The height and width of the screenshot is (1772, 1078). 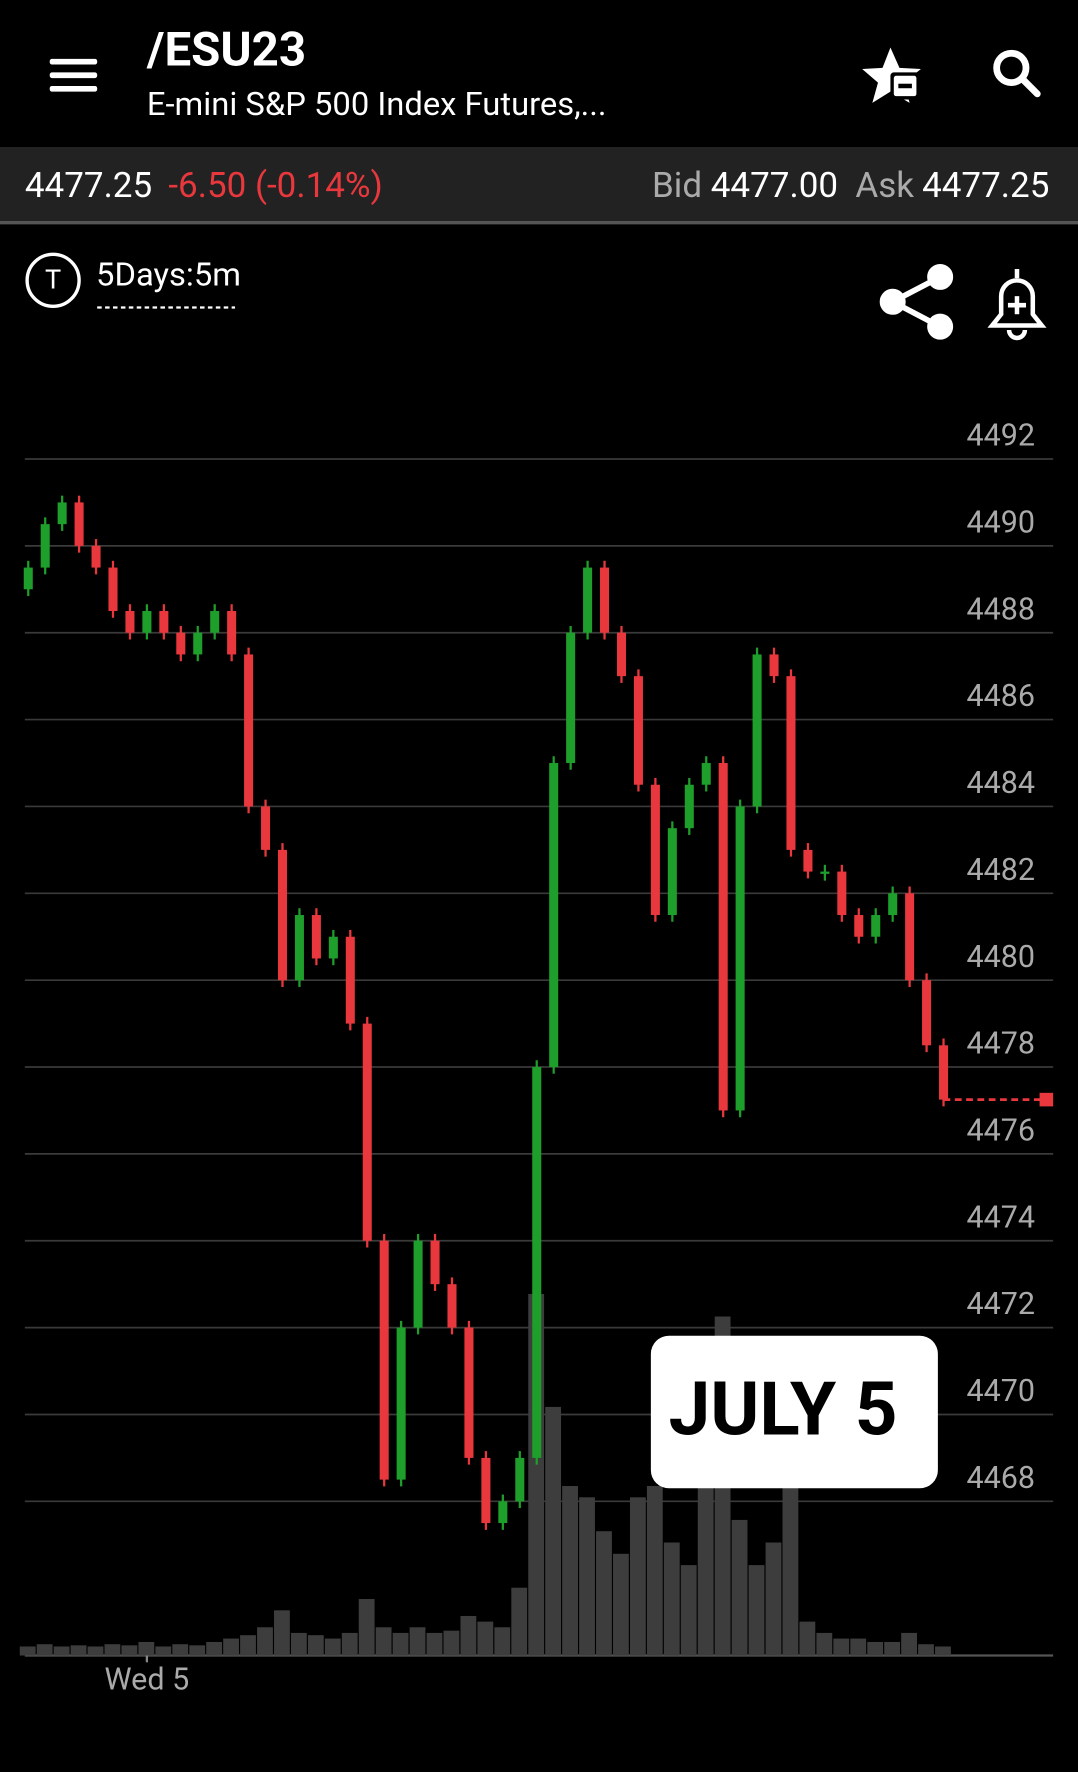 What do you see at coordinates (1000, 783) in the screenshot?
I see `y-tick-label: 4484` at bounding box center [1000, 783].